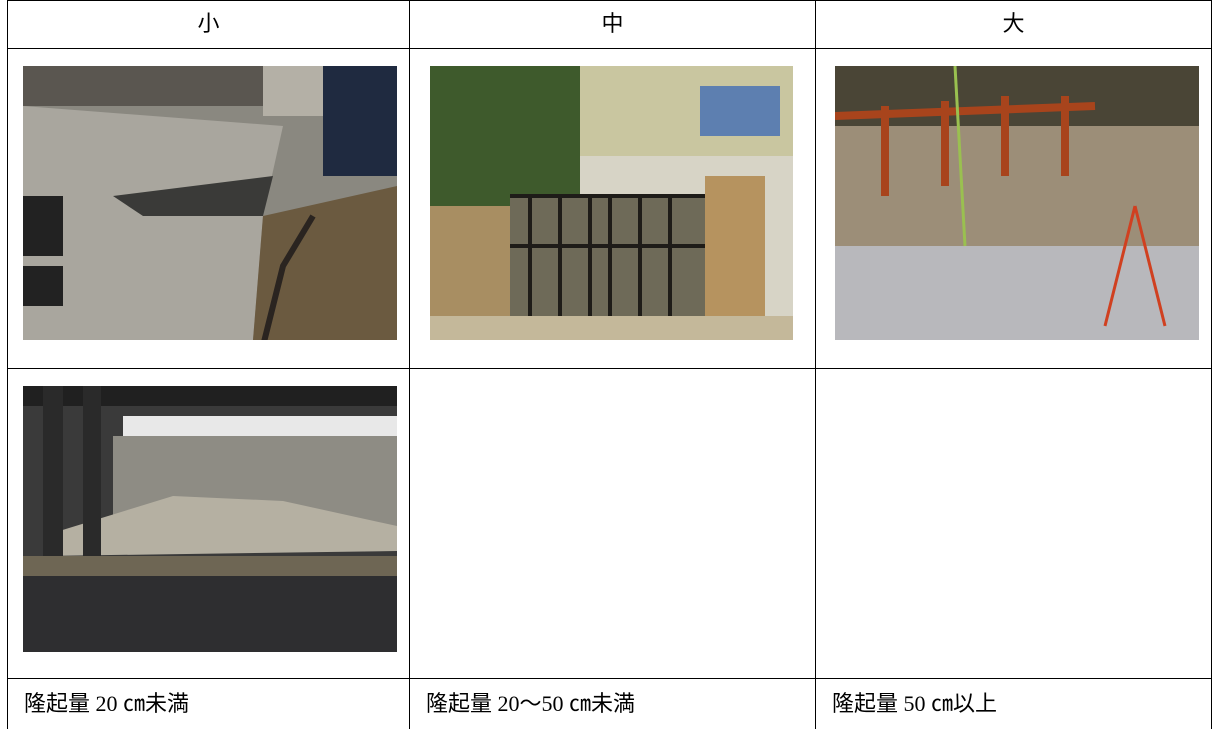  What do you see at coordinates (915, 703) in the screenshot?
I see `caption-cell: 隆起量 50 ㎝以上` at bounding box center [915, 703].